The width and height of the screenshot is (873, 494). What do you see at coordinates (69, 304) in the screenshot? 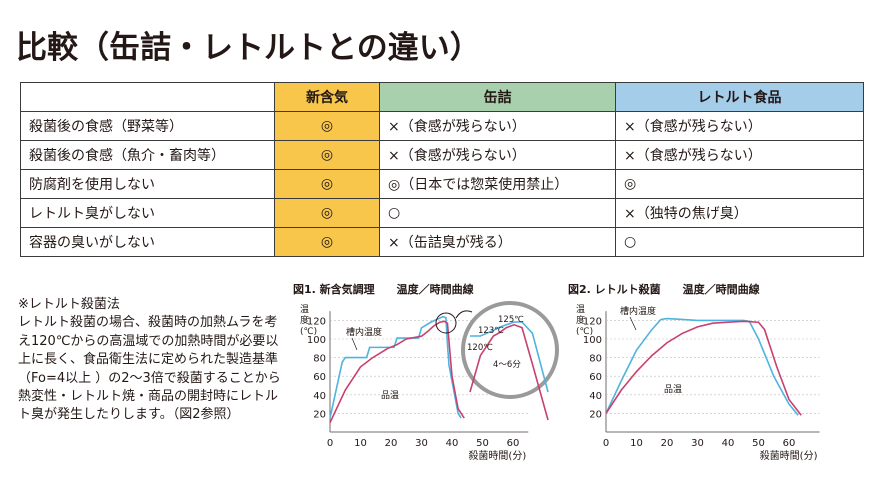
I see `note-heading: ※レトルト殺菌法` at bounding box center [69, 304].